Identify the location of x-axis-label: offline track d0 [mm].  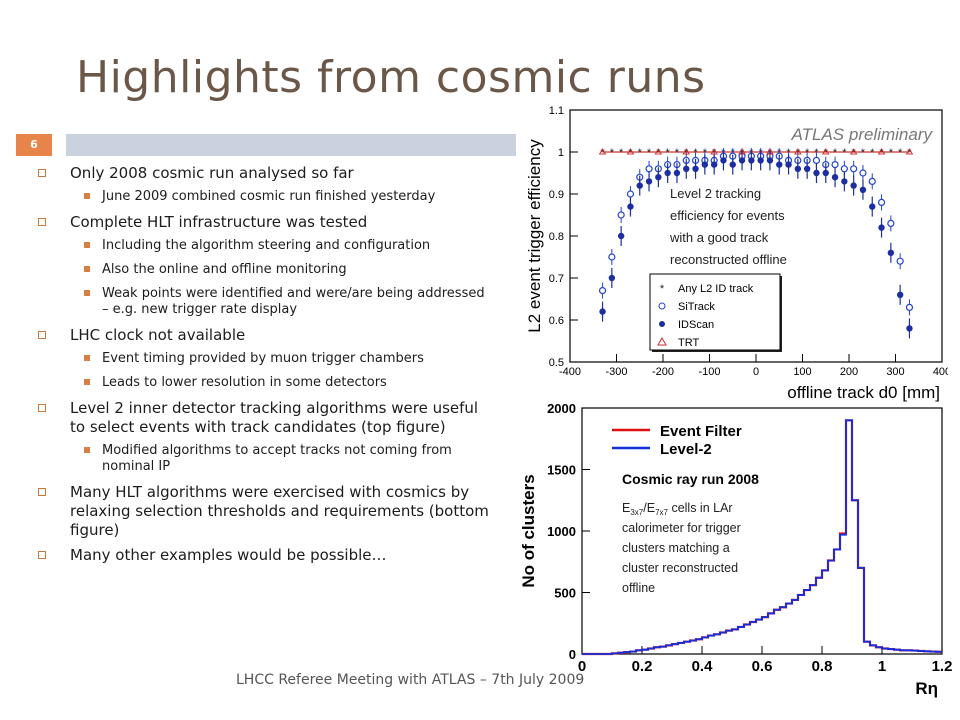
(863, 392).